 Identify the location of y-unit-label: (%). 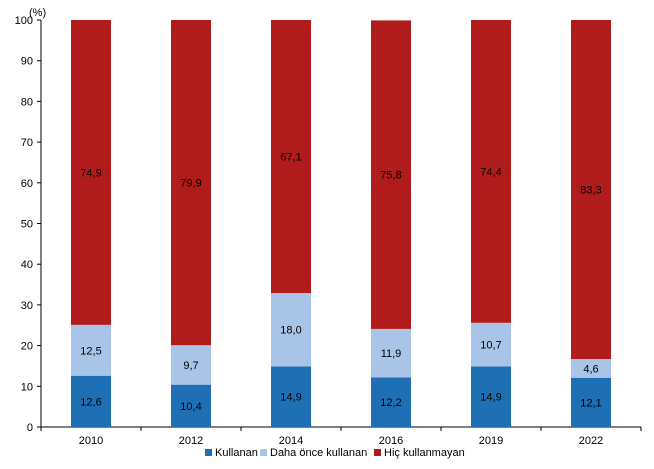
(37, 13).